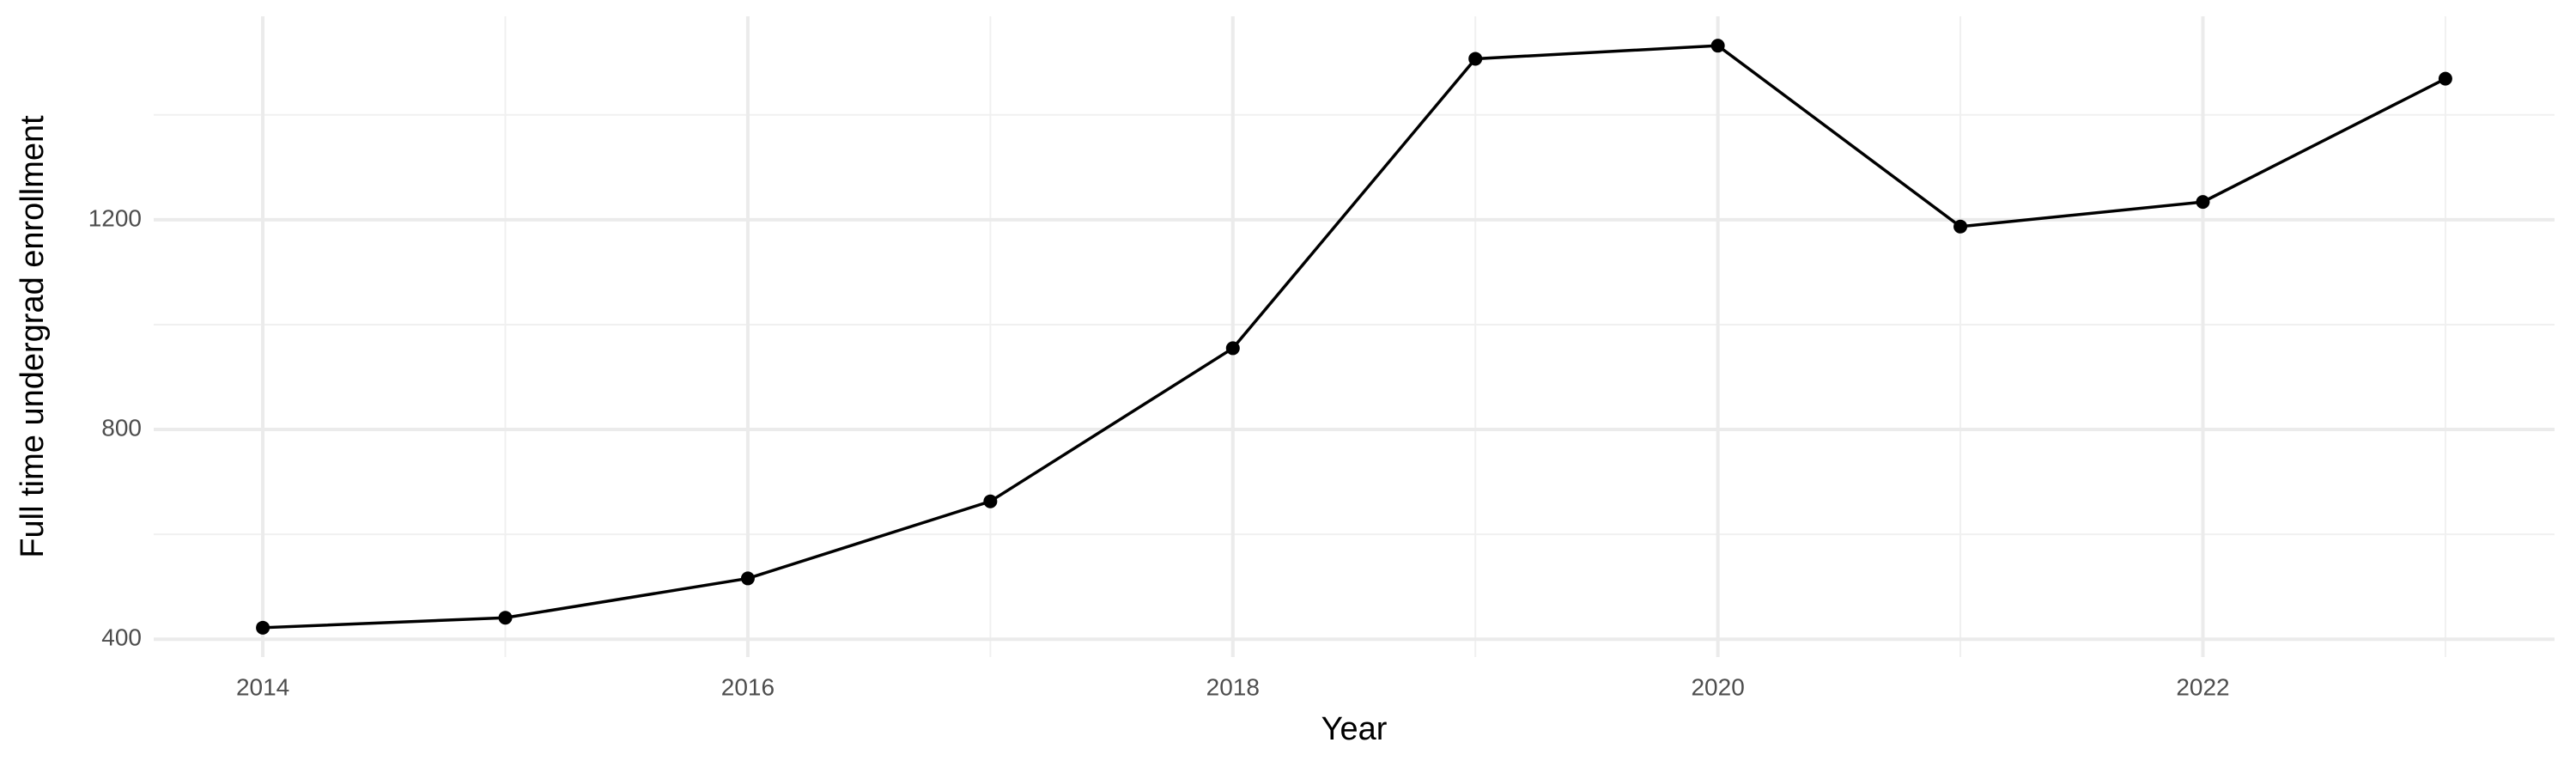 Image resolution: width=2576 pixels, height=773 pixels. Describe the element at coordinates (122, 637) in the screenshot. I see `y-tick-label: 400` at that location.